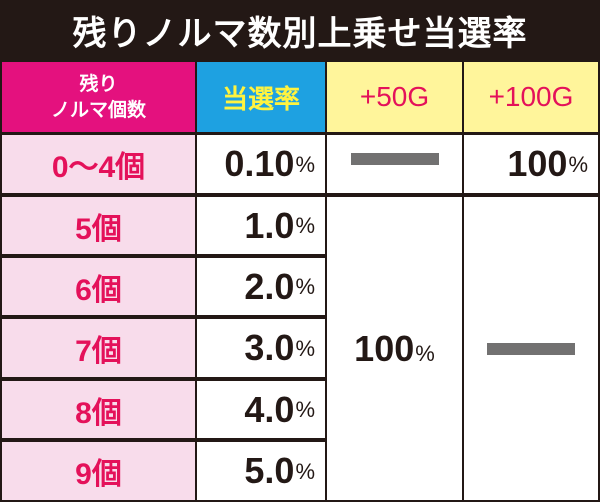 The width and height of the screenshot is (600, 502). I want to click on row-rate: 0.10%, so click(261, 164).